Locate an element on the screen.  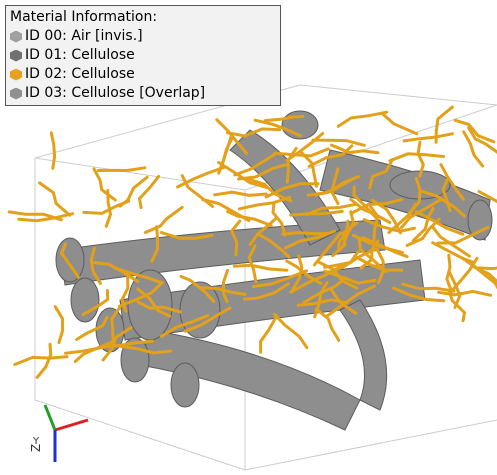
legend-item: ID 01: Cellulose is located at coordinates (143, 55).